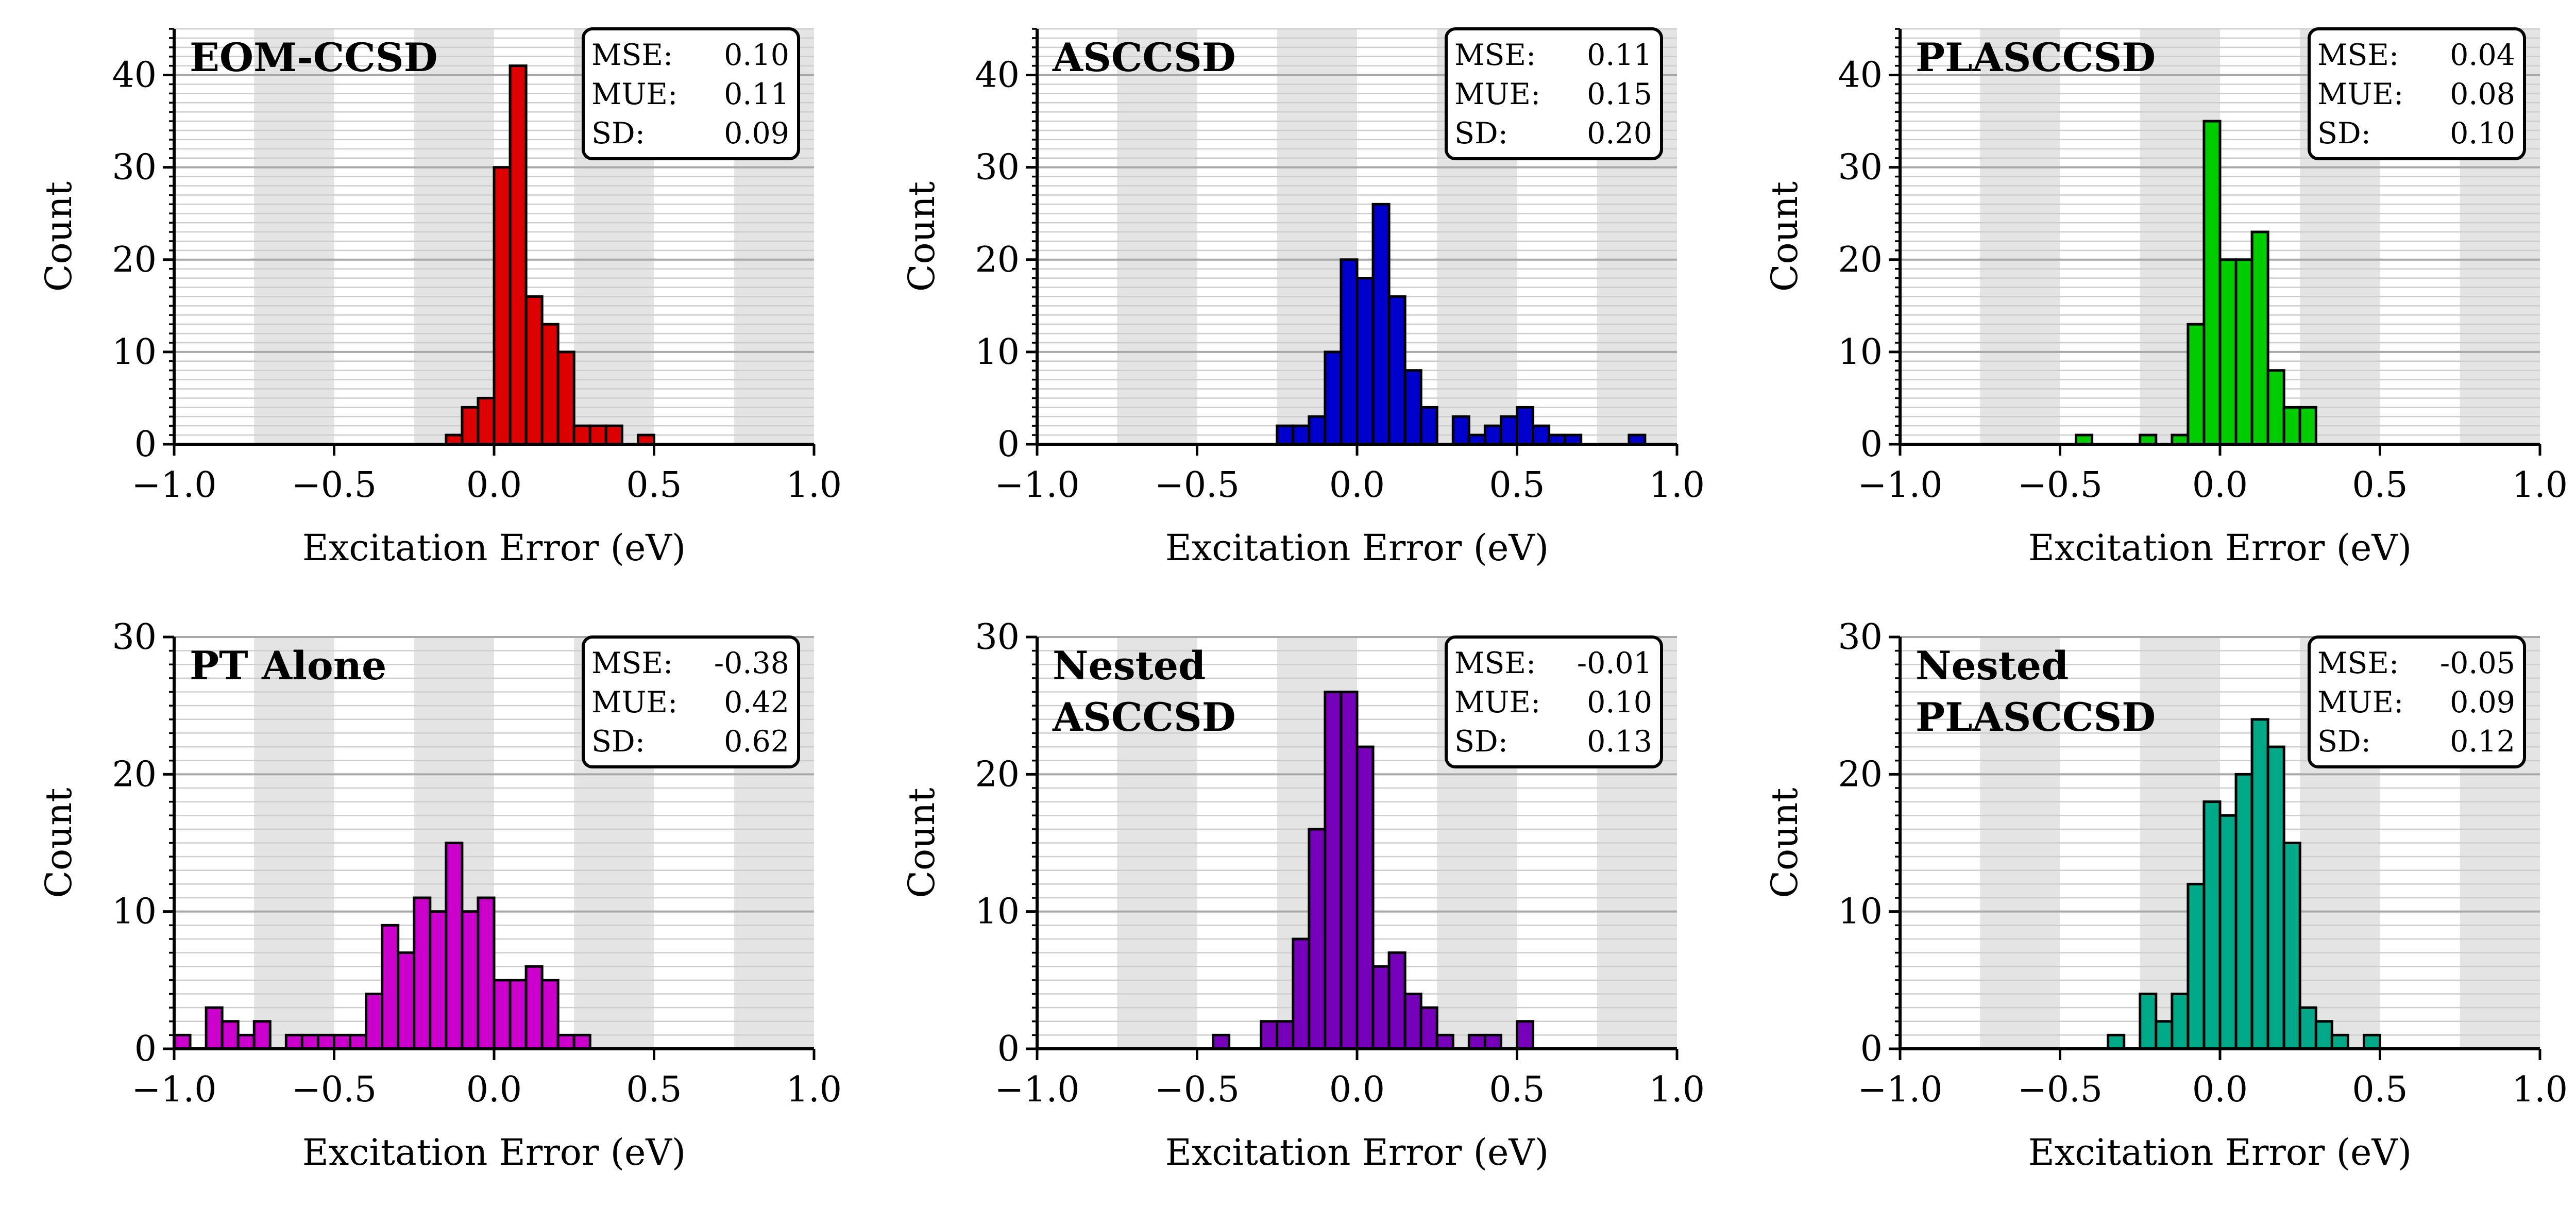 The image size is (2576, 1206). Describe the element at coordinates (1144, 717) in the screenshot. I see `panel-title: ASCCSD` at that location.